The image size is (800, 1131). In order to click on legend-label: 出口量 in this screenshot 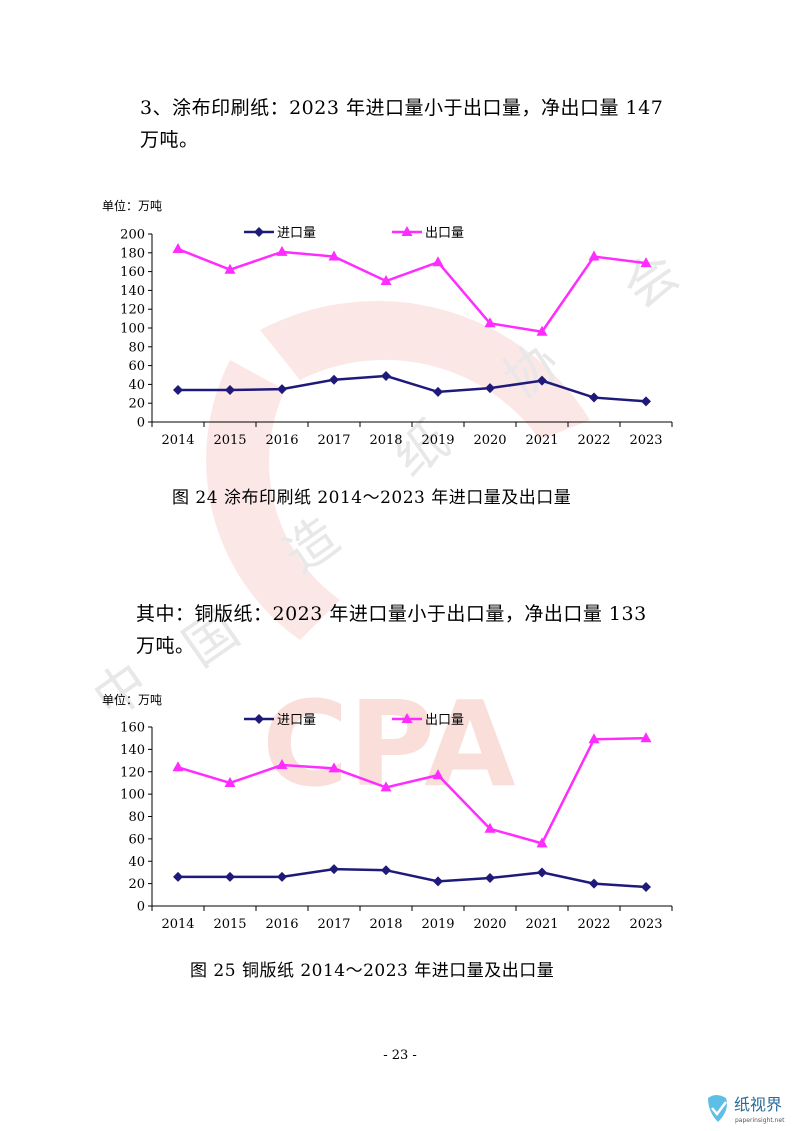, I will do `click(444, 720)`.